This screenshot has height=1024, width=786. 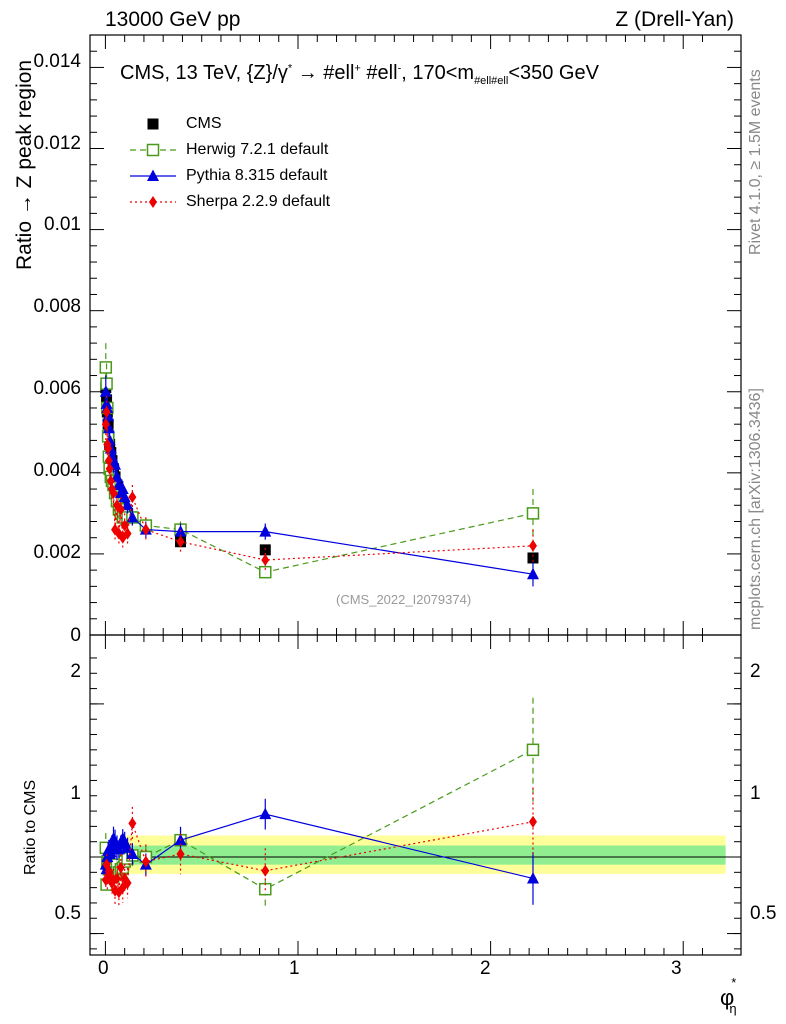 What do you see at coordinates (357, 68) in the screenshot?
I see `plot-title-plus: +` at bounding box center [357, 68].